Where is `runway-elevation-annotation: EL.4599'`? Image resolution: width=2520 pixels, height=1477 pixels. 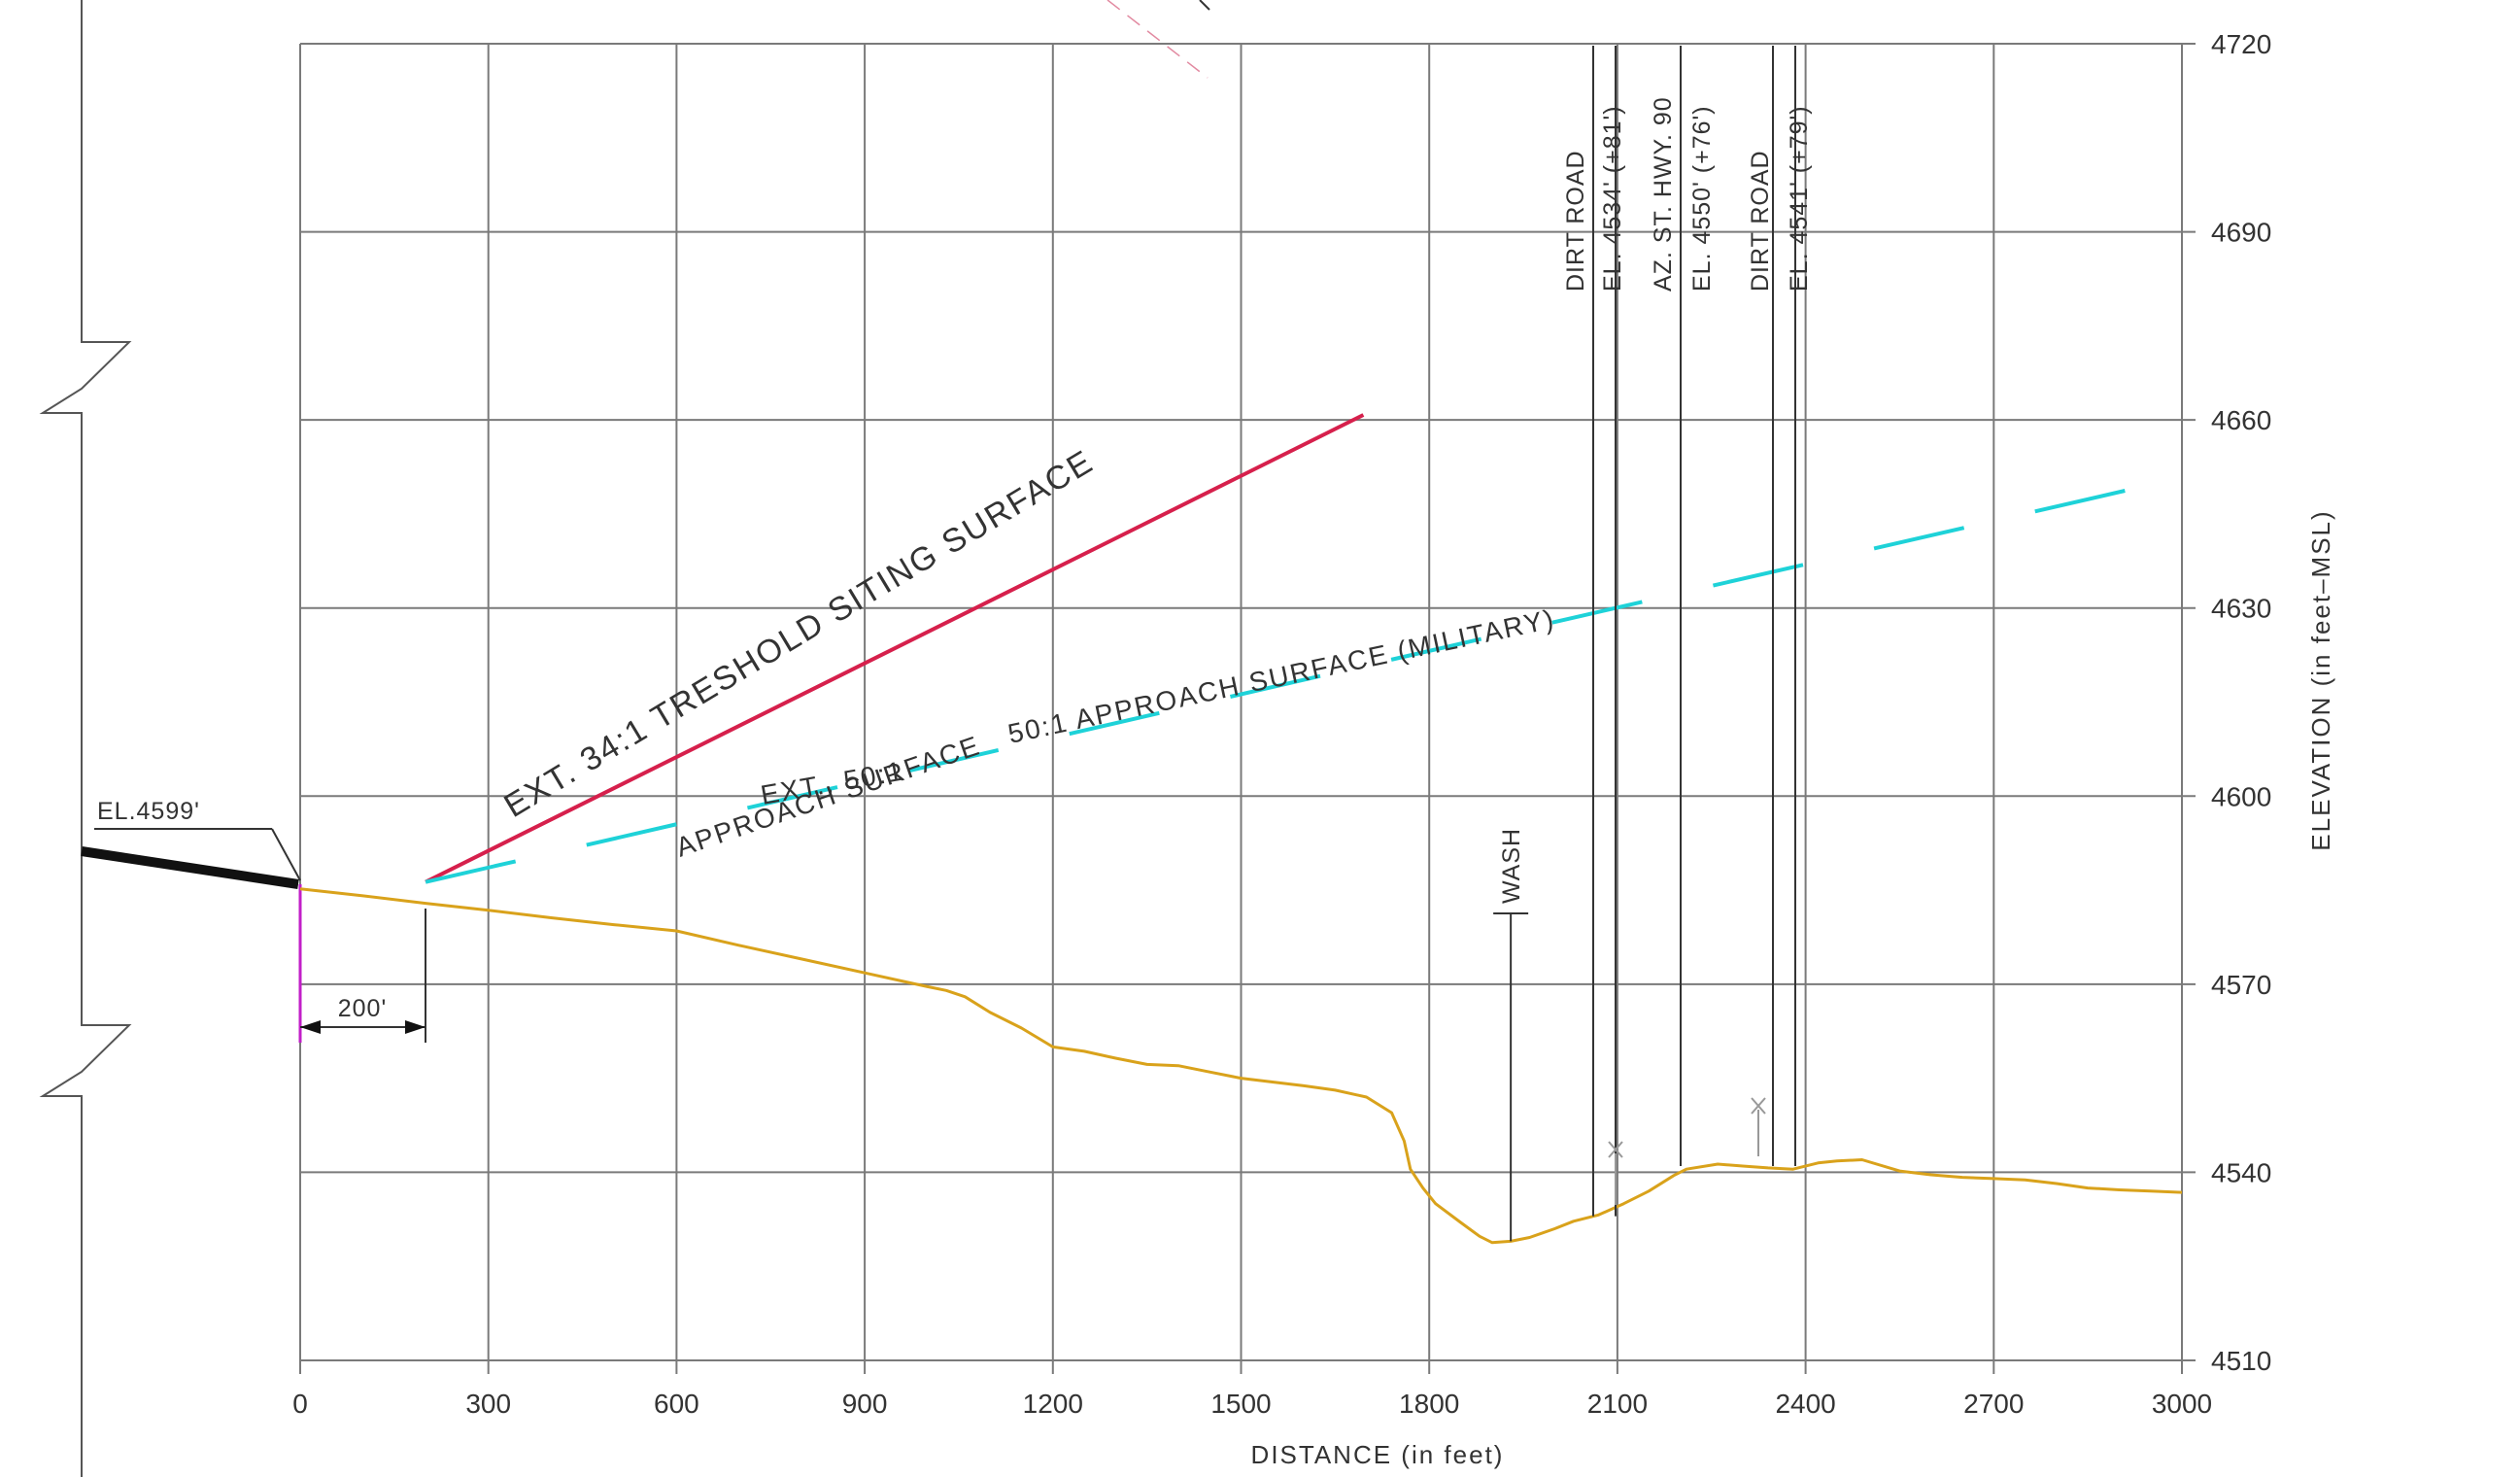
runway-elevation-annotation: EL.4599' is located at coordinates (197, 840).